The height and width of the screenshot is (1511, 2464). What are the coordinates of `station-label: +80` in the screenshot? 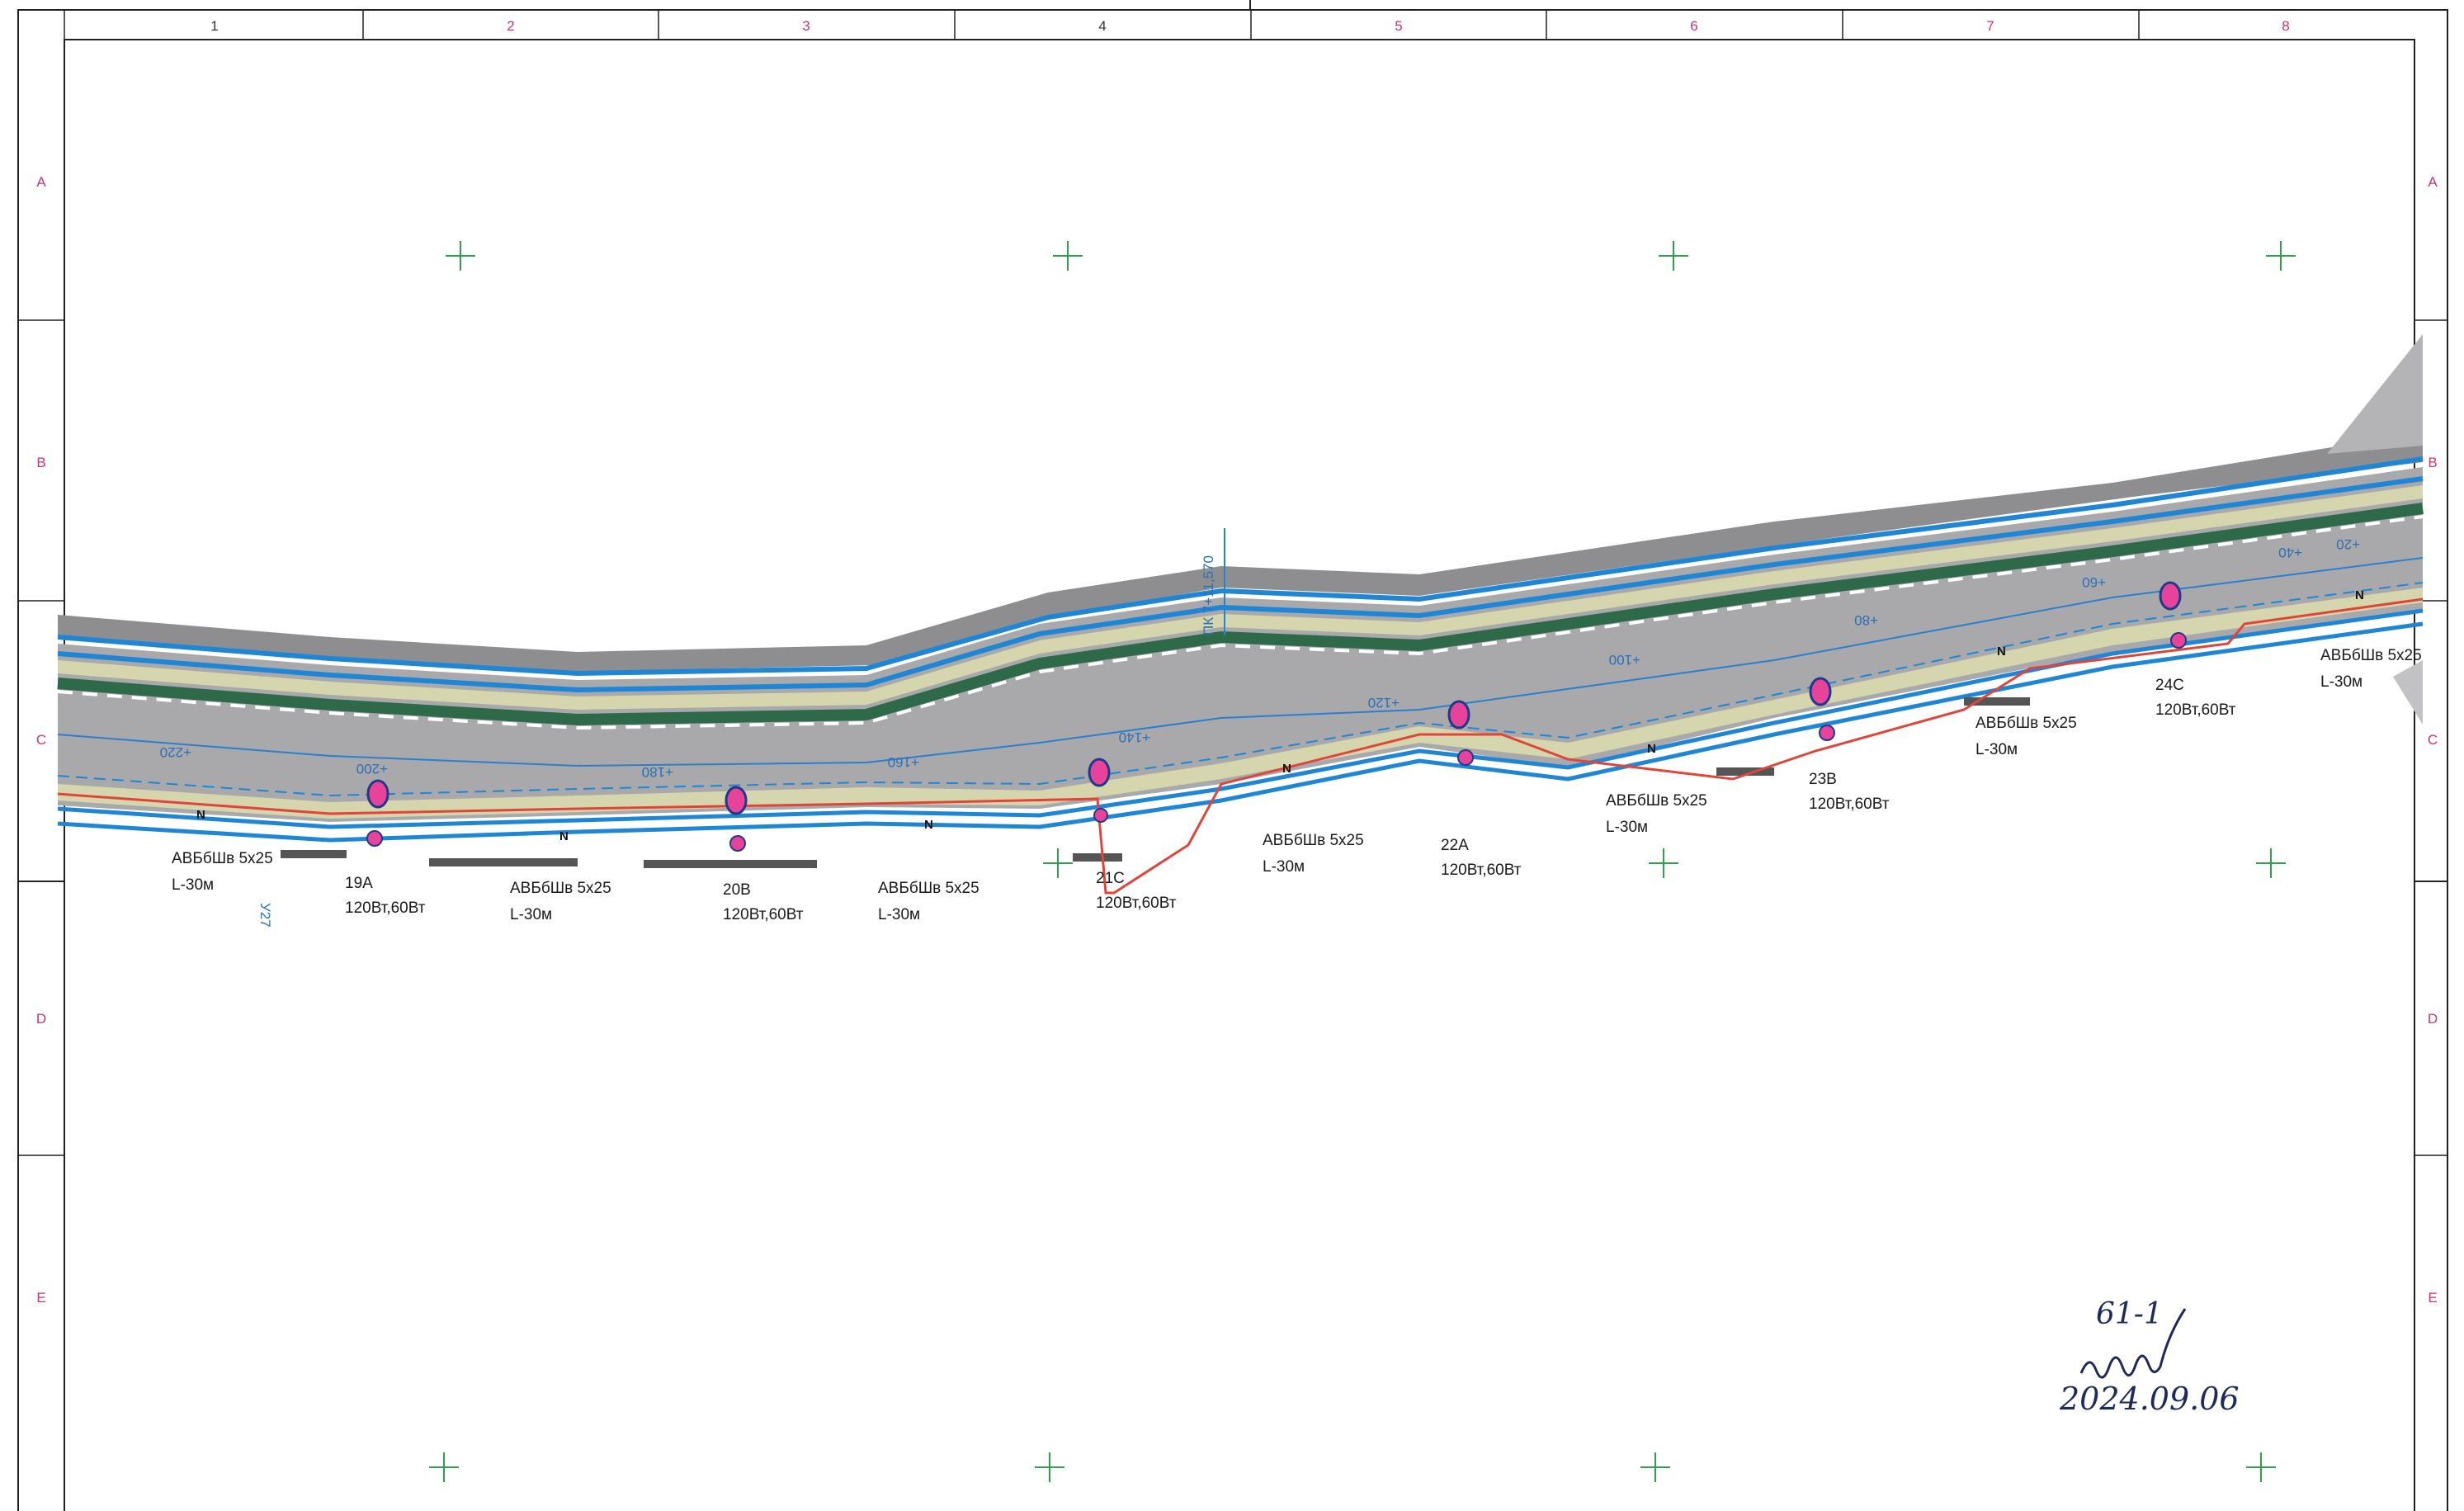 It's located at (1866, 620).